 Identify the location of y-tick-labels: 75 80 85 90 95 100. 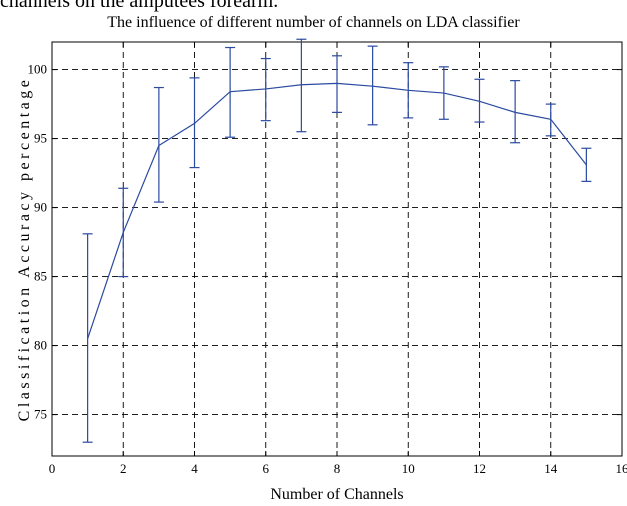
(38, 242).